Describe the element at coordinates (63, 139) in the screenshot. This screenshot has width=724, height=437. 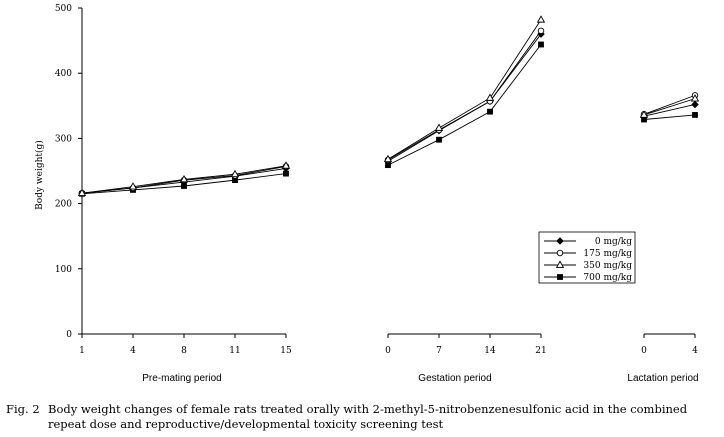
I see `y-tick-label: 300` at that location.